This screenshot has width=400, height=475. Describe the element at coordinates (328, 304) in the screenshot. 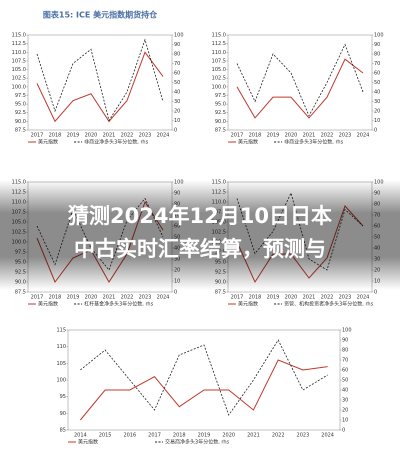

I see `legend-label: 资管、机构投资者净多头3年分位数, rhs` at that location.